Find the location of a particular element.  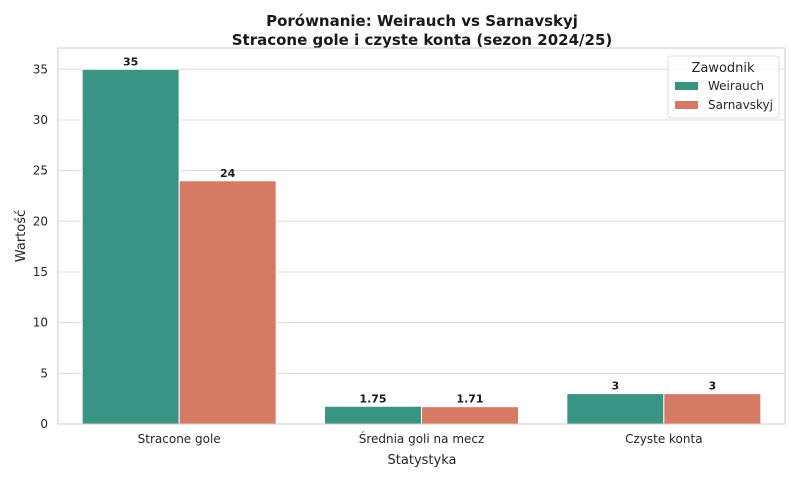

legend-swatch-sarnavskyj is located at coordinates (686, 105).